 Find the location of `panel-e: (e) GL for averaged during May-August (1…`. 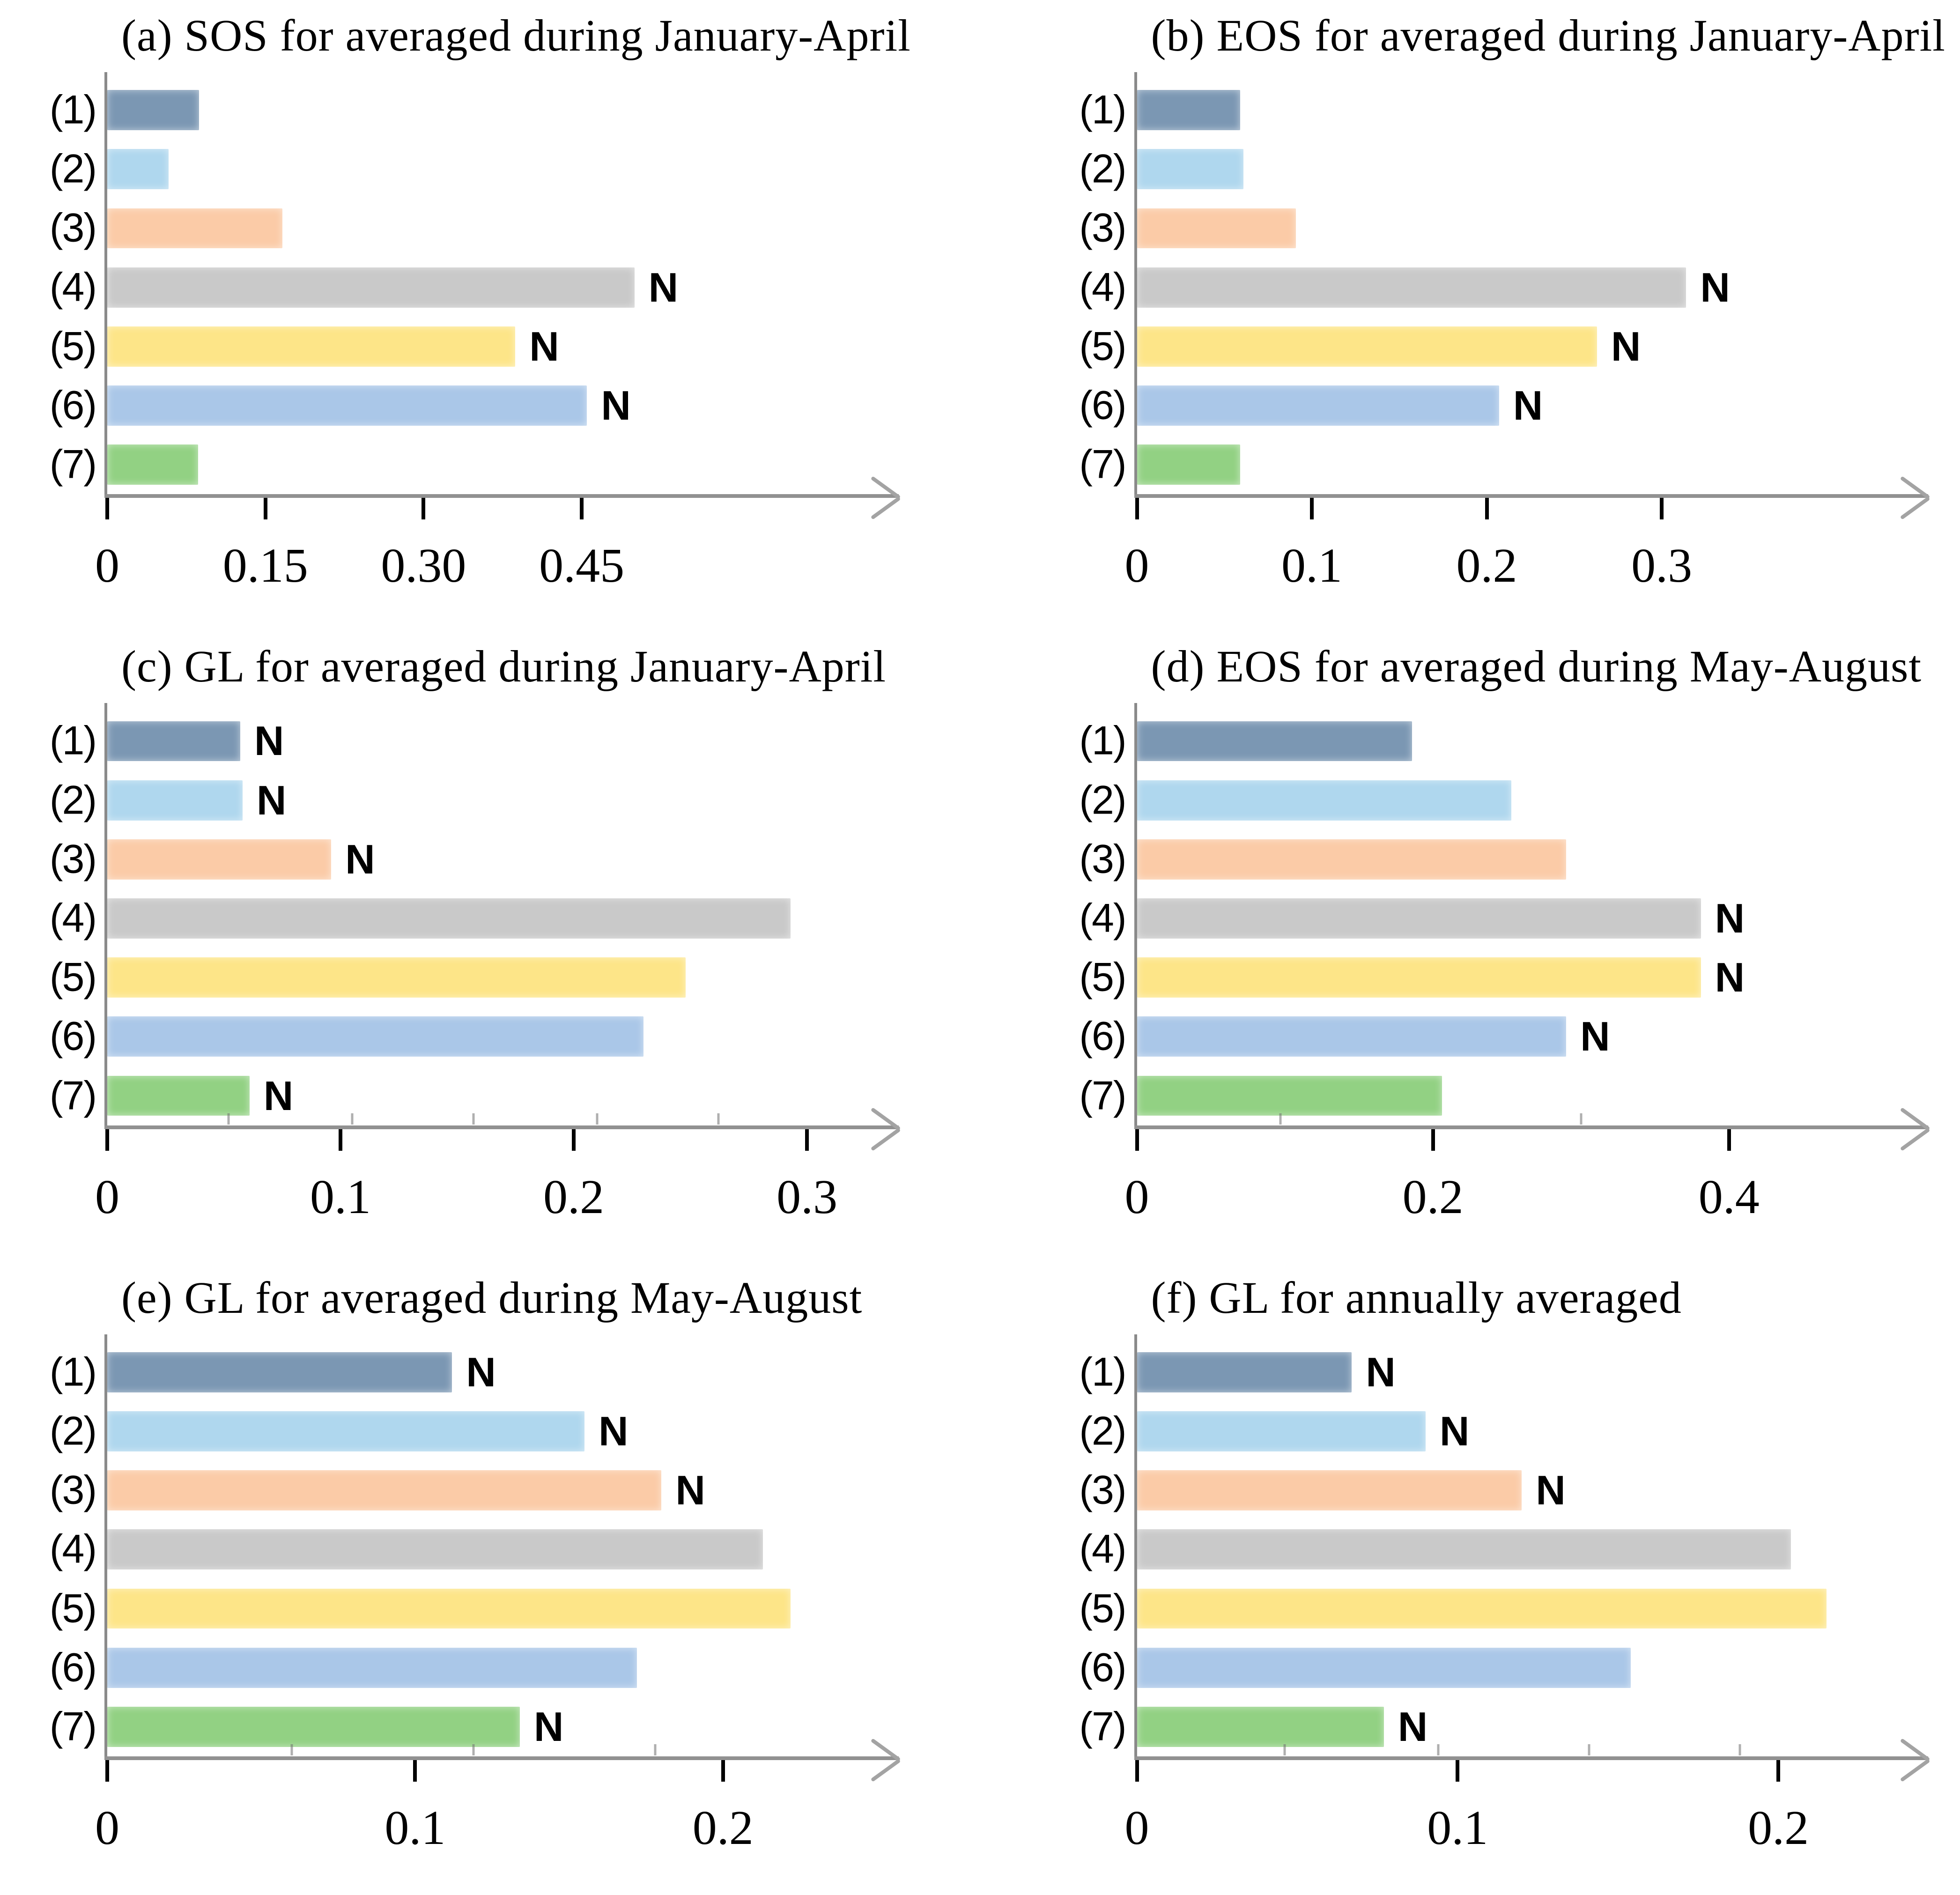

panel-e: (e) GL for averaged during May-August (1… is located at coordinates (465, 1571).